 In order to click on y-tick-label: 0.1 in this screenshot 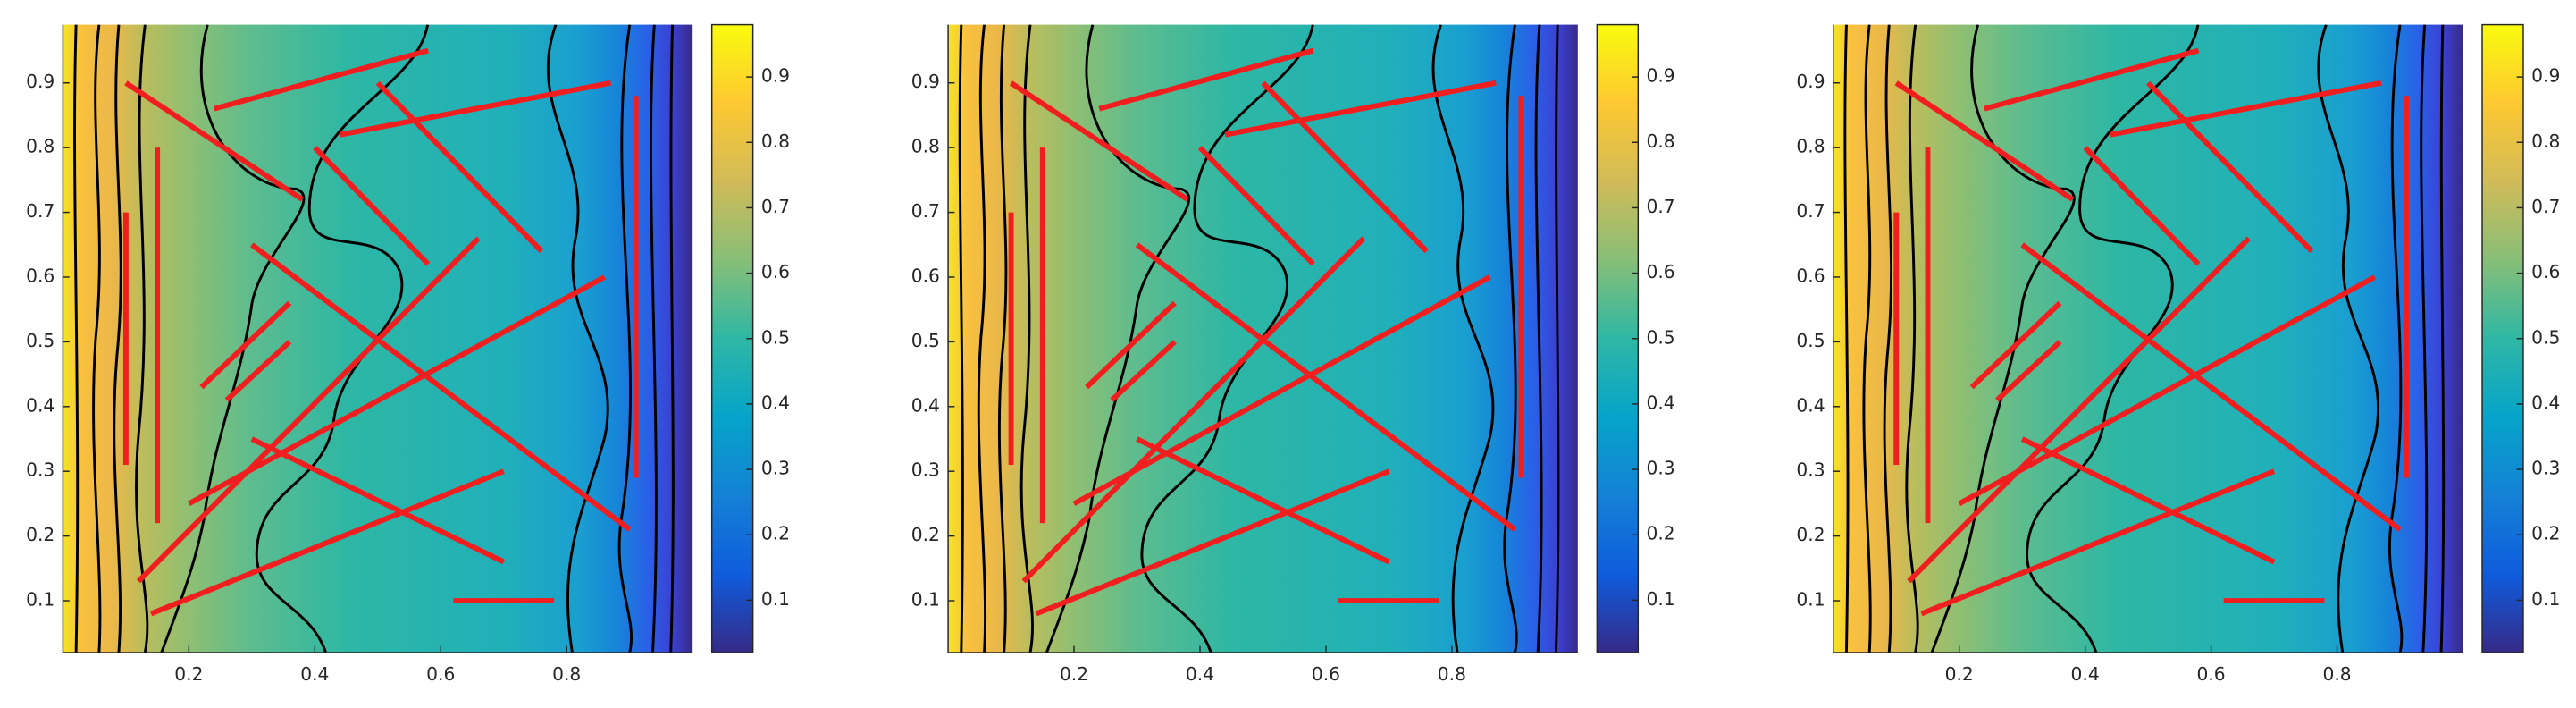, I will do `click(926, 600)`.